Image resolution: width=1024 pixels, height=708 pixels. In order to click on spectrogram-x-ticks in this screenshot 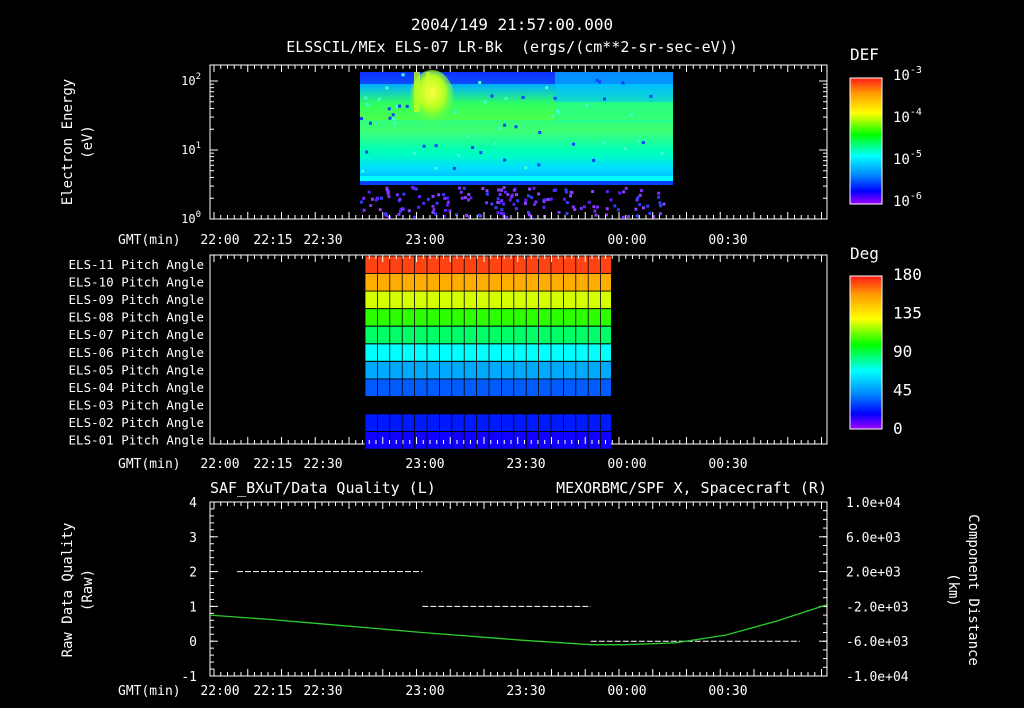, I will do `click(517, 142)`.